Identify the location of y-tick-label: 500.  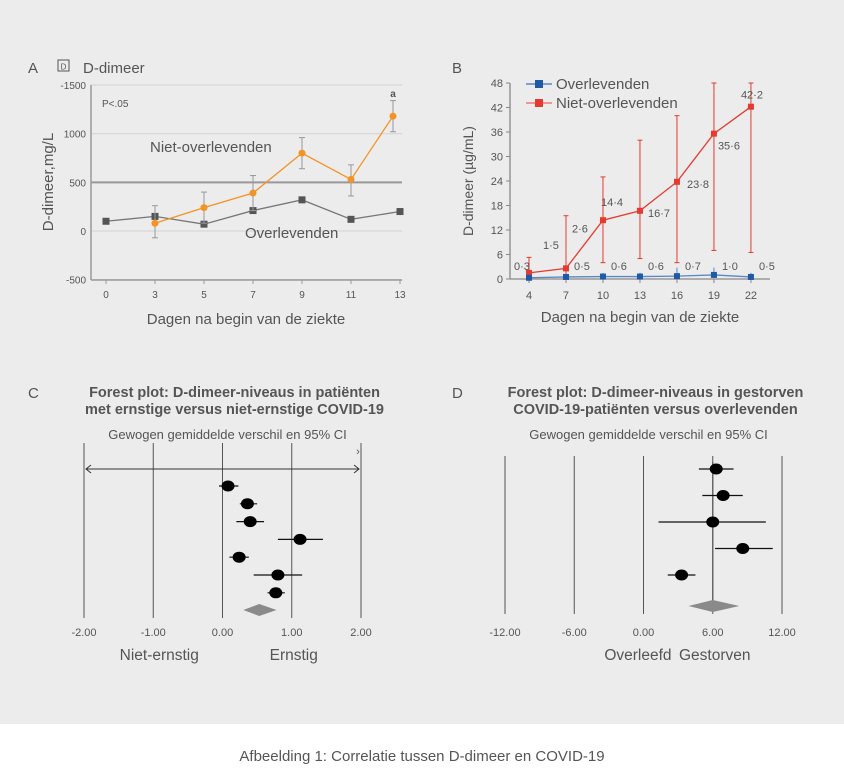
(77, 183).